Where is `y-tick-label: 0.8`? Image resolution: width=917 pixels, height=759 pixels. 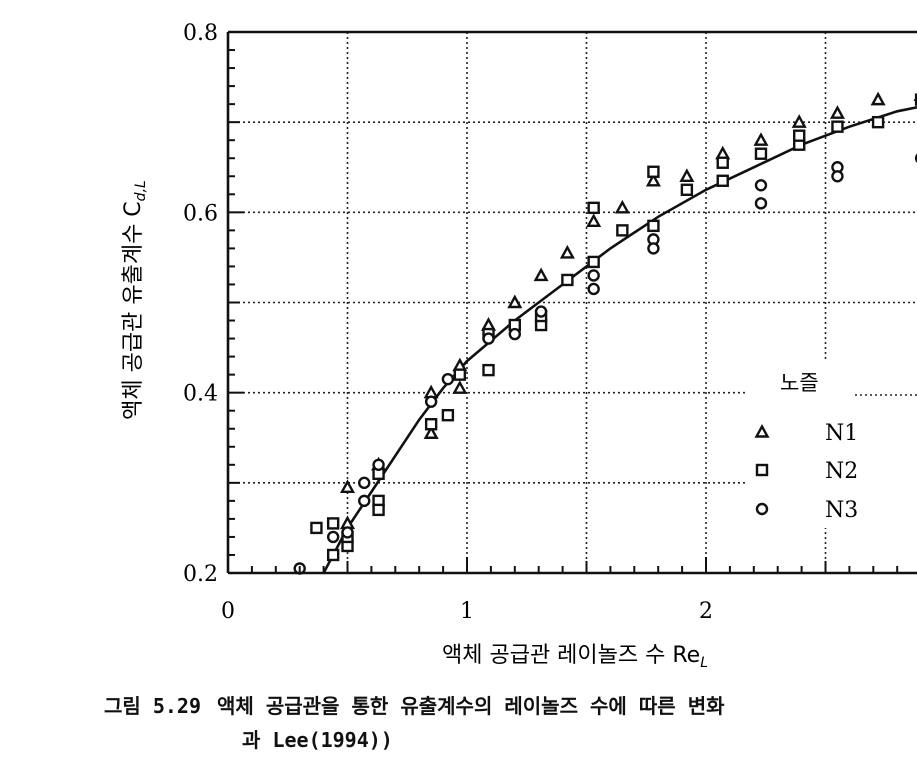
y-tick-label: 0.8 is located at coordinates (200, 33).